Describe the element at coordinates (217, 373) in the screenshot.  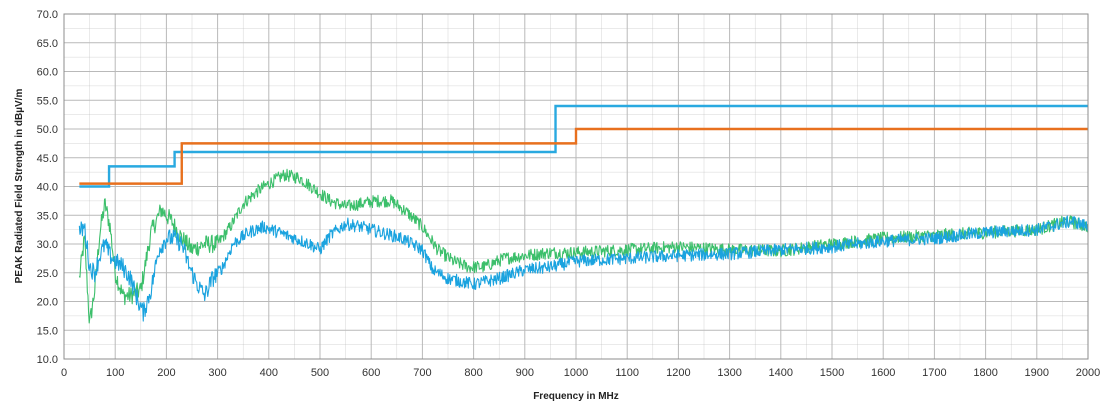
I see `x-tick-label: 300` at that location.